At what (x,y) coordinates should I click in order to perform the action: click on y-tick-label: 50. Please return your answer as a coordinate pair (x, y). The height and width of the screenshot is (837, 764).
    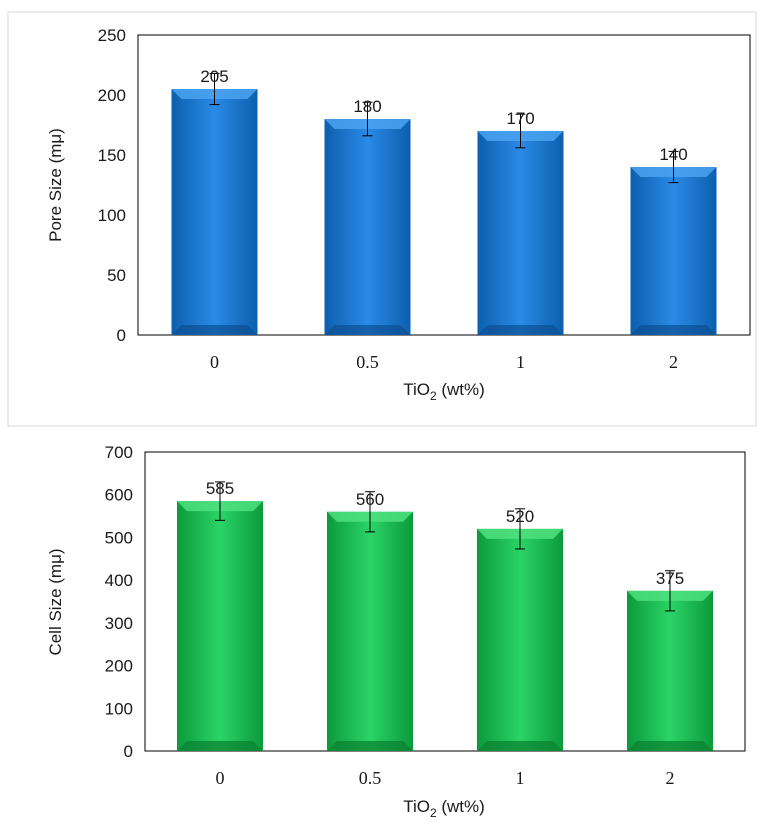
    Looking at the image, I should click on (116, 275).